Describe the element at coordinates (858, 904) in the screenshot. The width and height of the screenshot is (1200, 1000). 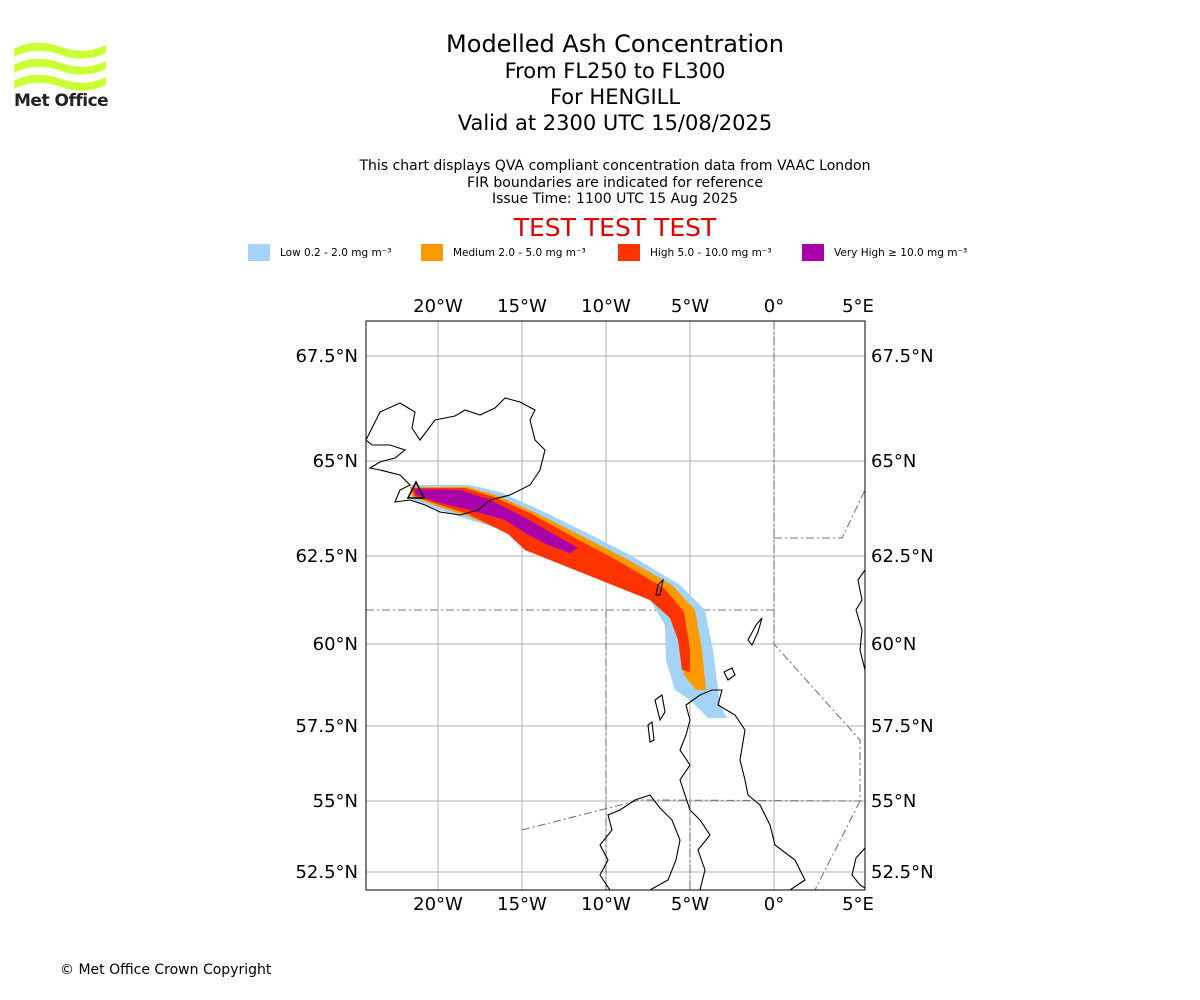
I see `lon-label-bottom: 5°E` at that location.